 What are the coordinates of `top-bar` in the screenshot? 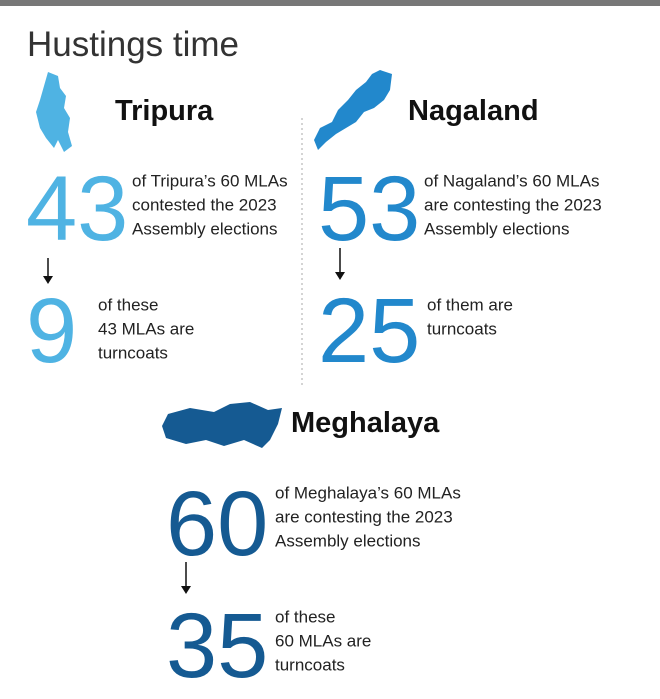 It's located at (330, 3).